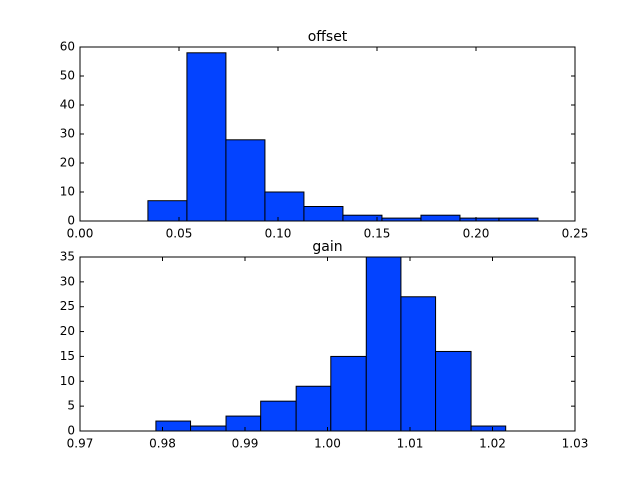 This screenshot has width=640, height=480. Describe the element at coordinates (67, 356) in the screenshot. I see `y-tick-label: 15` at that location.